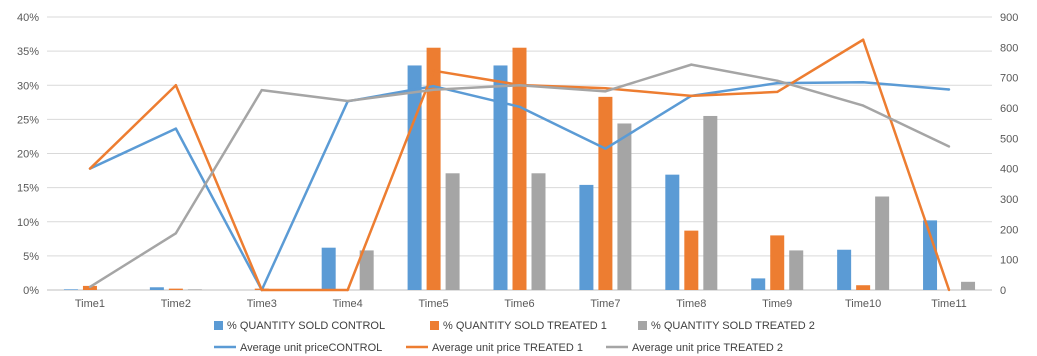 The image size is (1037, 356). Describe the element at coordinates (519, 304) in the screenshot. I see `x-tick-label: Time6` at that location.